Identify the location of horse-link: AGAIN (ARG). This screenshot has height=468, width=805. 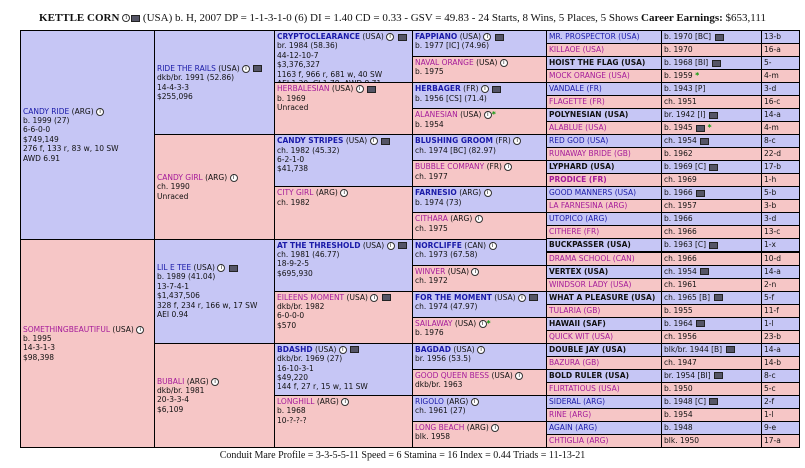
(573, 427).